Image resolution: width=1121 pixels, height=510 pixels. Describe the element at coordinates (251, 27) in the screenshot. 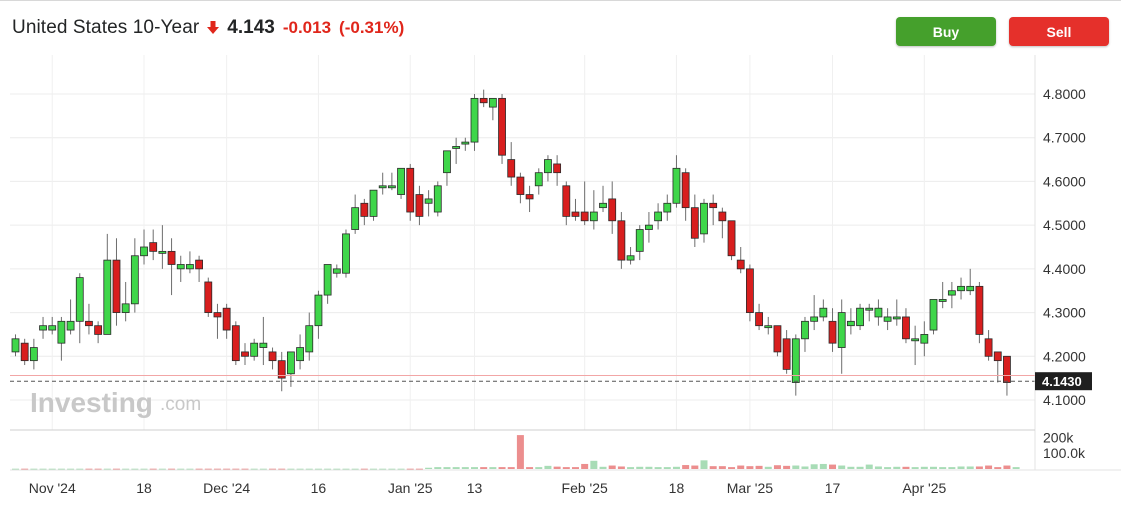

I see `last-price: 4.143` at that location.